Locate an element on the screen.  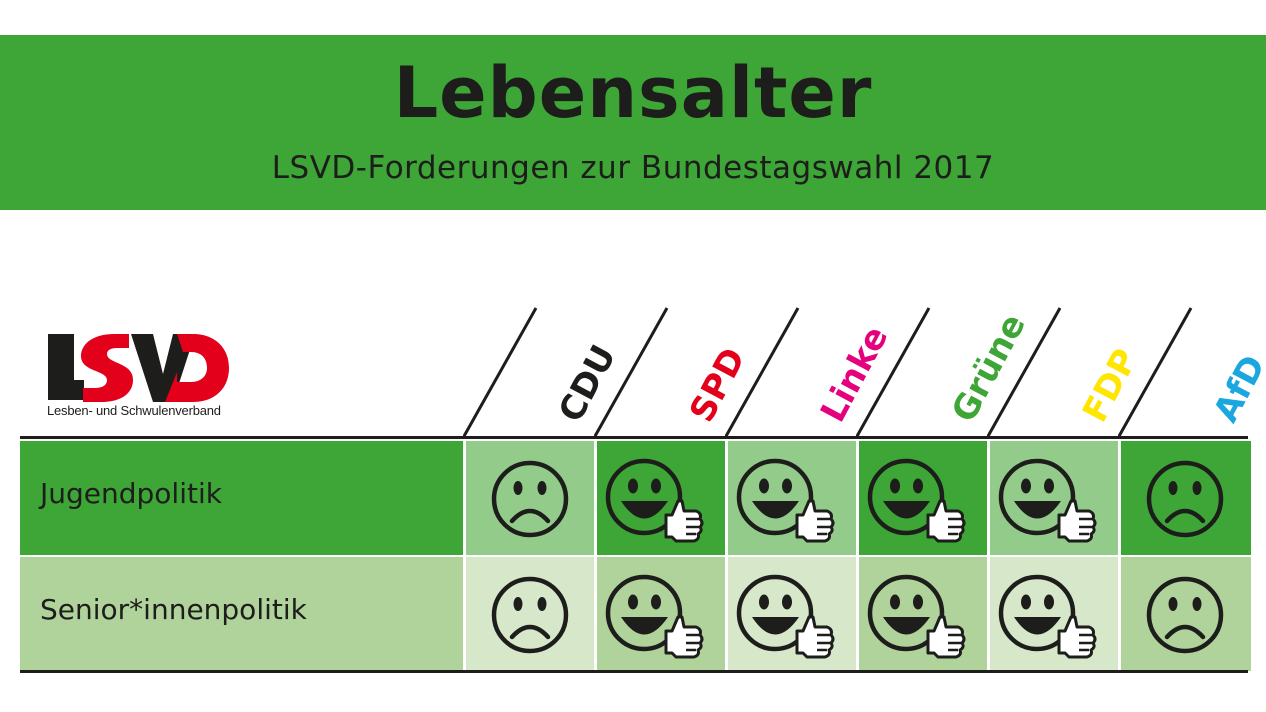
party-header-grüne: Grüne is located at coordinates (945, 372).